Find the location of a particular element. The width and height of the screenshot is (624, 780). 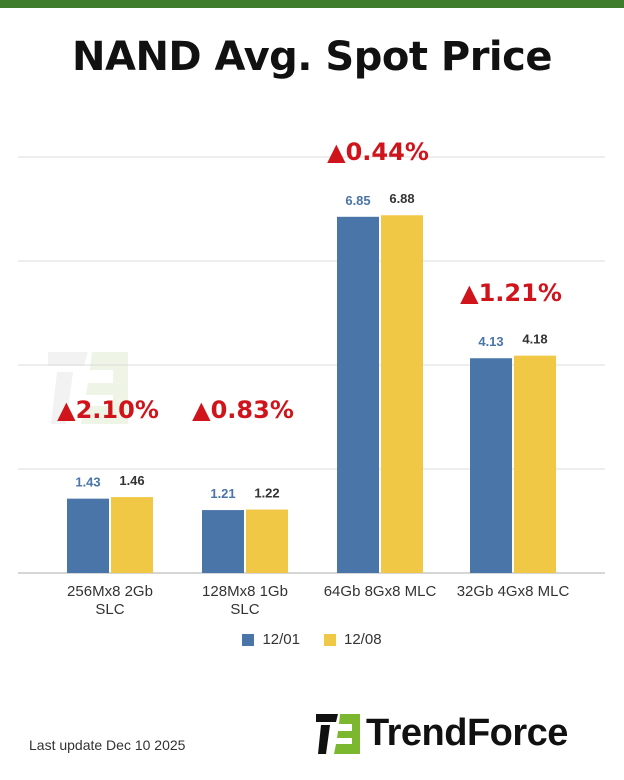

data-label: 4.18 is located at coordinates (534, 339).